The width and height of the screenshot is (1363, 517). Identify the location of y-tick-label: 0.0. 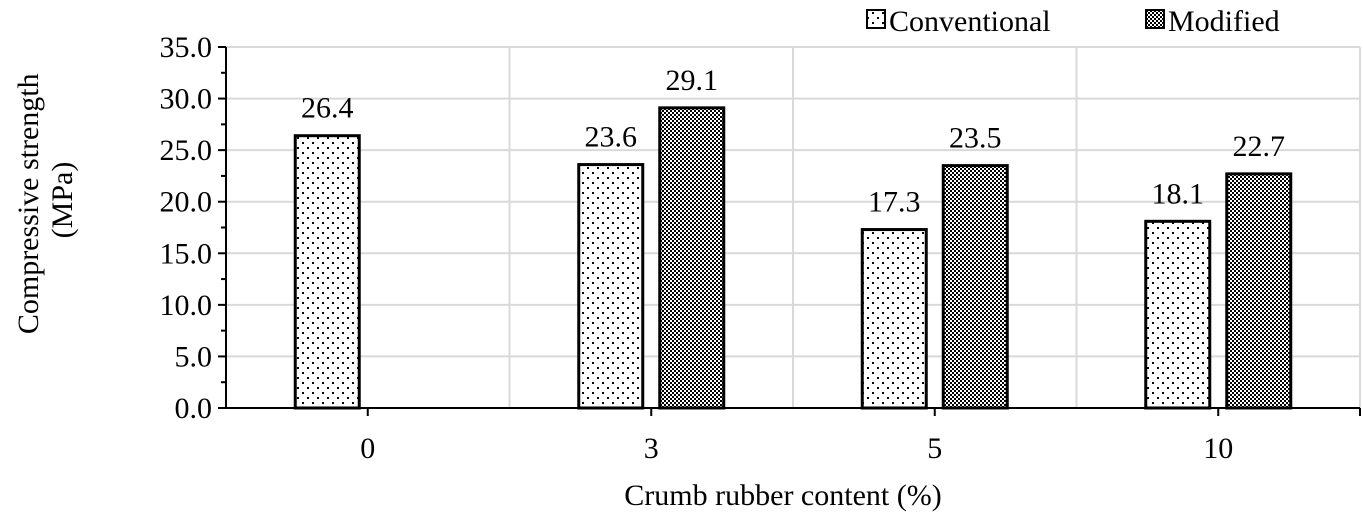
(194, 408).